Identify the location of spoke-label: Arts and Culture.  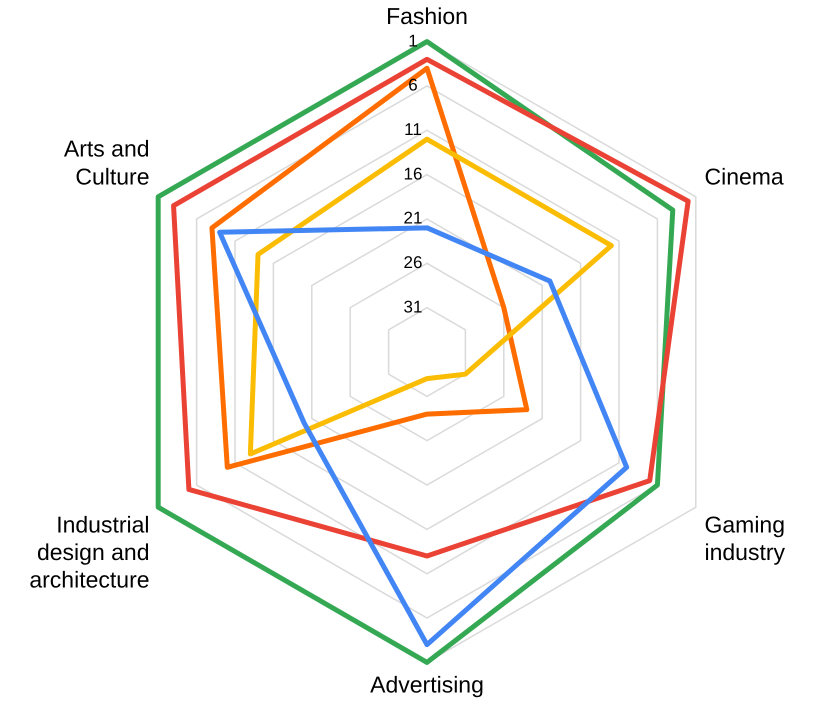
(107, 163).